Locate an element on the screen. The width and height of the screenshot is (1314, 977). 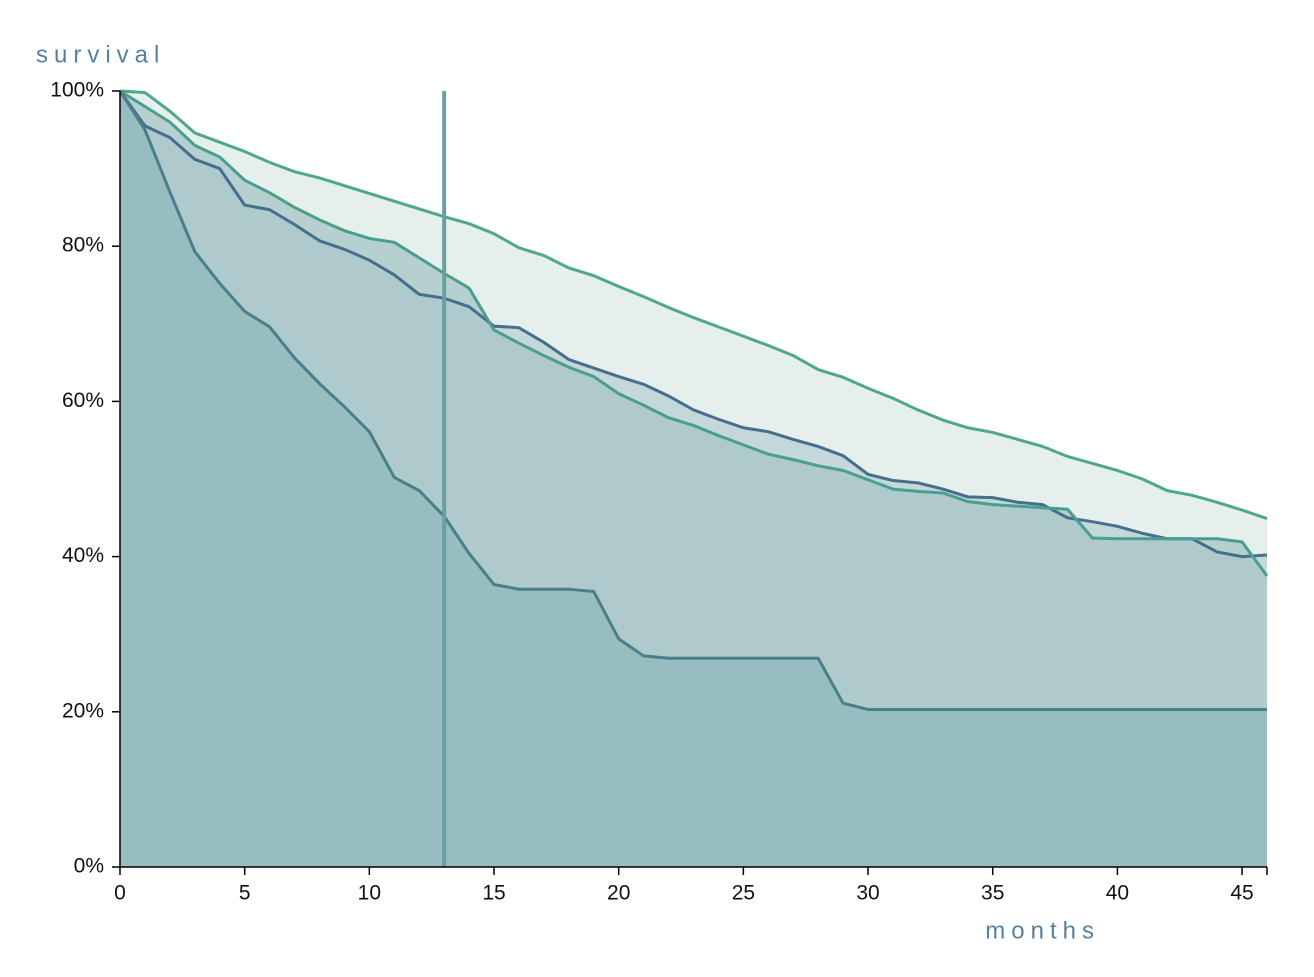
x-tick-label: 25 is located at coordinates (743, 893).